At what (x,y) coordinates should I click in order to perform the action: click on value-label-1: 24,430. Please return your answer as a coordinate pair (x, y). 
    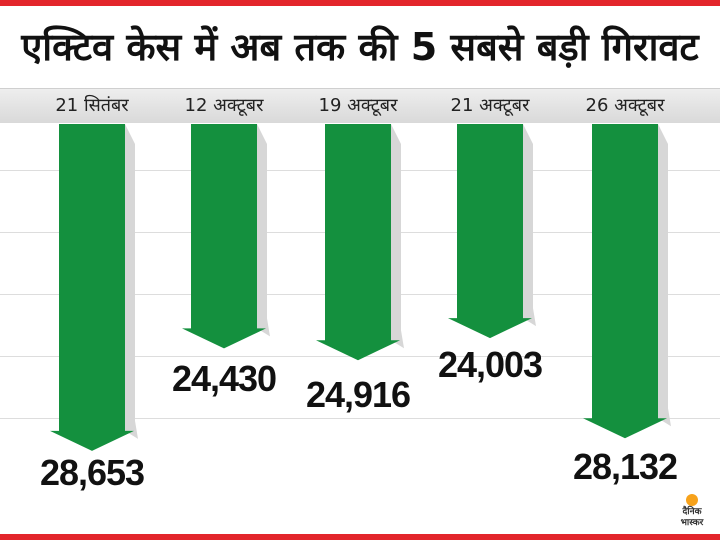
    Looking at the image, I should click on (224, 378).